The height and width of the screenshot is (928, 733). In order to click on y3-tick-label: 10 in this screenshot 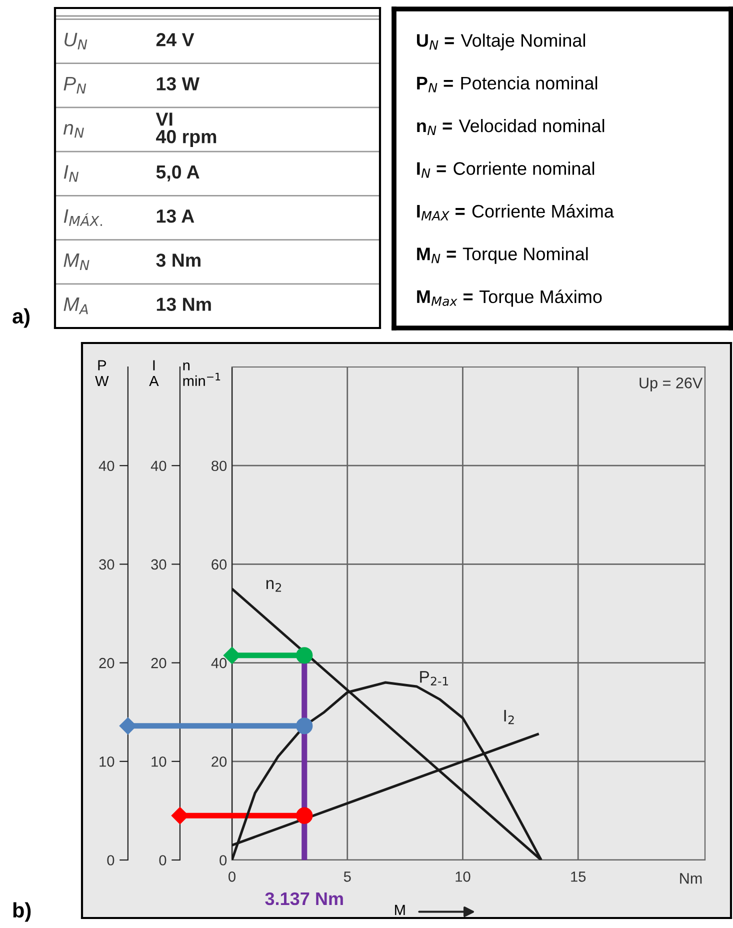, I will do `click(107, 761)`.